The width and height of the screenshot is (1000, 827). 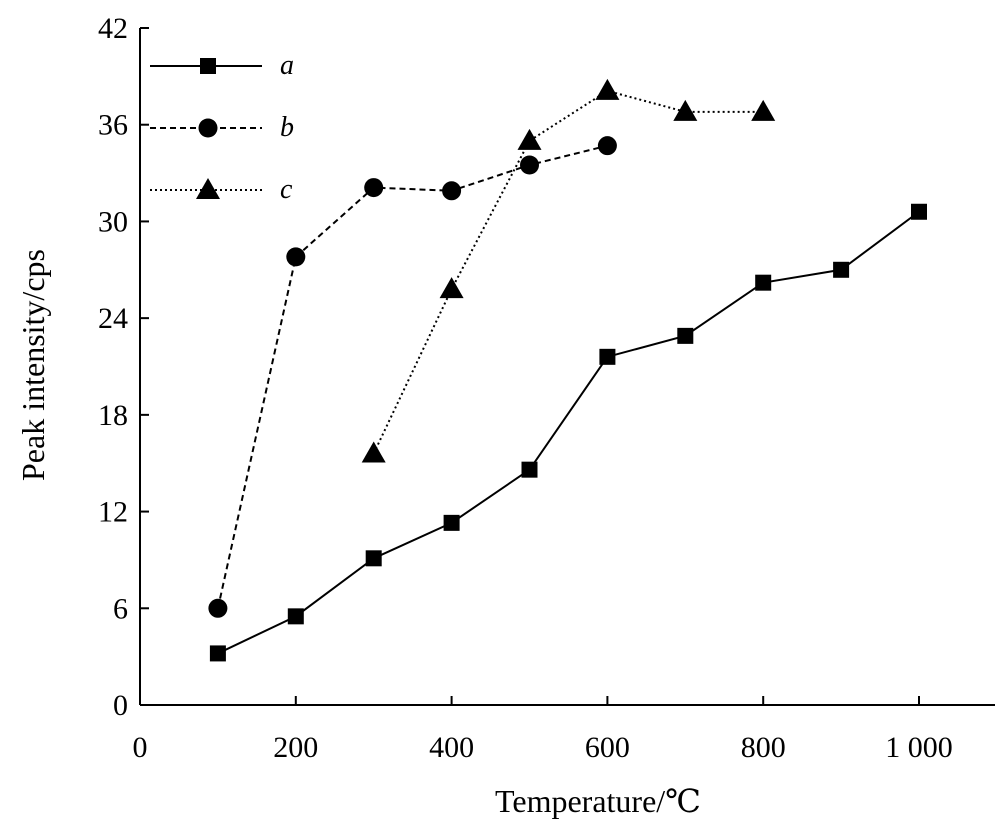 I want to click on y-tick-label: 42, so click(x=113, y=28).